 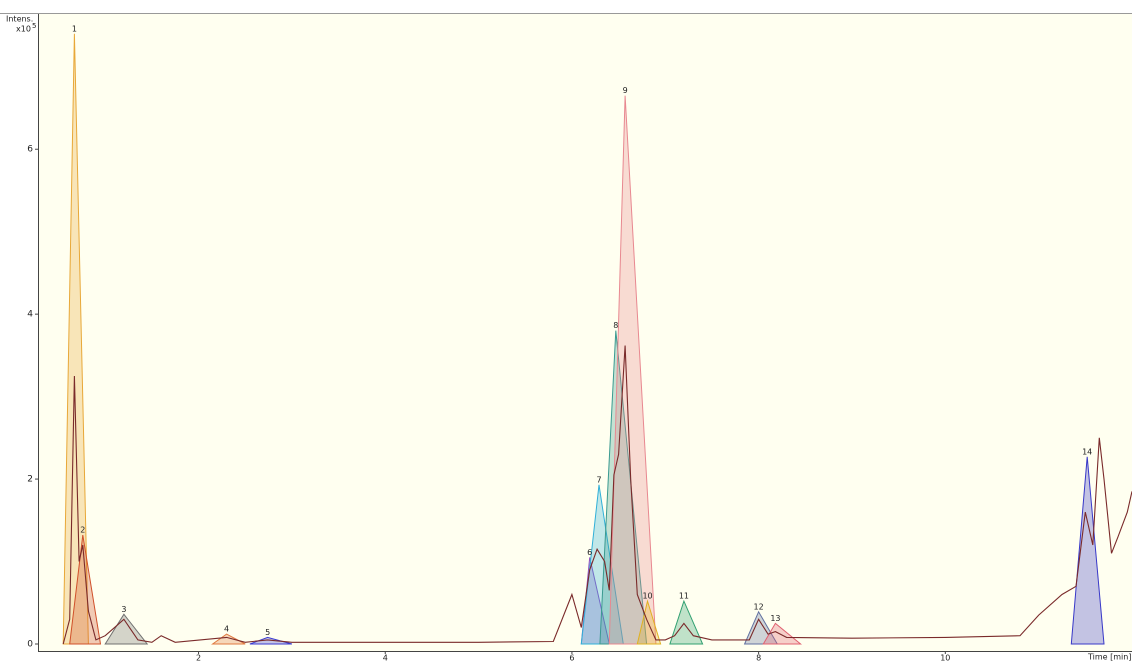 I want to click on peak-label: 6, so click(x=589, y=552).